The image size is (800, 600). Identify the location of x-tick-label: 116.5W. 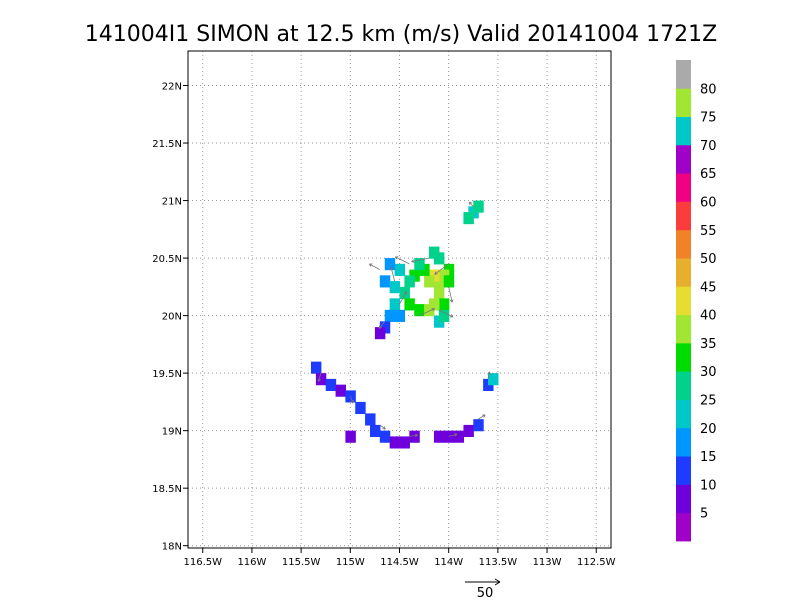
(202, 562).